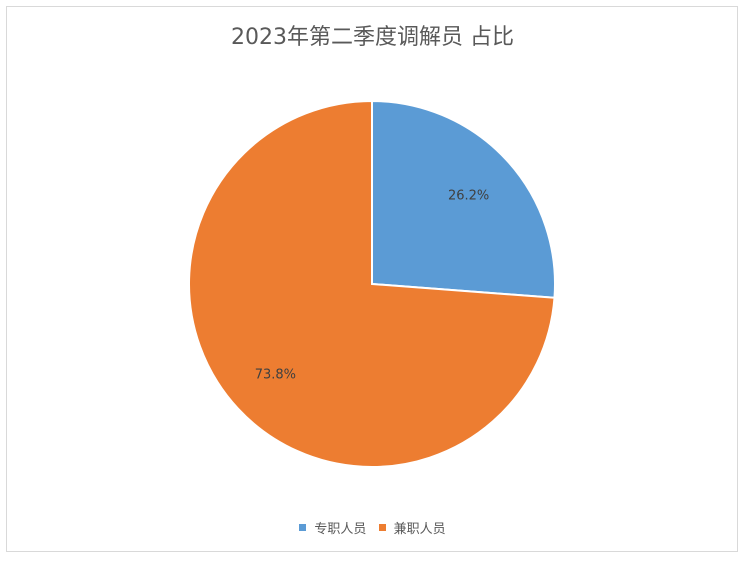  What do you see at coordinates (372, 527) in the screenshot?
I see `legend: 专职人员 兼职人员` at bounding box center [372, 527].